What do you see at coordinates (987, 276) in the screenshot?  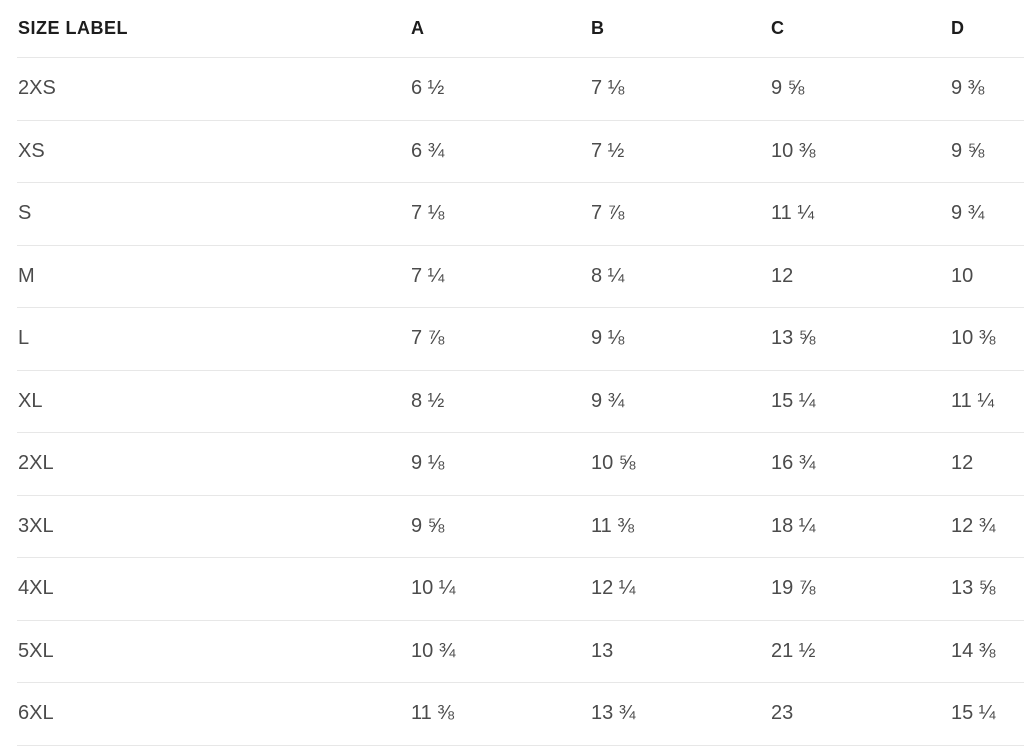 I see `value-cell: 10` at bounding box center [987, 276].